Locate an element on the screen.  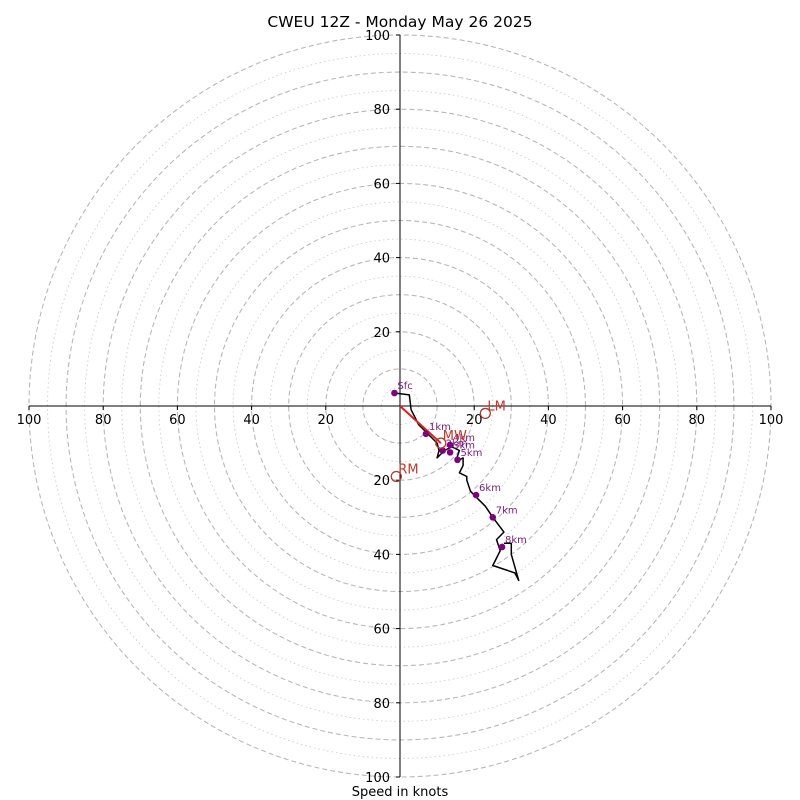
height-marker-label: Sfc is located at coordinates (404, 386).